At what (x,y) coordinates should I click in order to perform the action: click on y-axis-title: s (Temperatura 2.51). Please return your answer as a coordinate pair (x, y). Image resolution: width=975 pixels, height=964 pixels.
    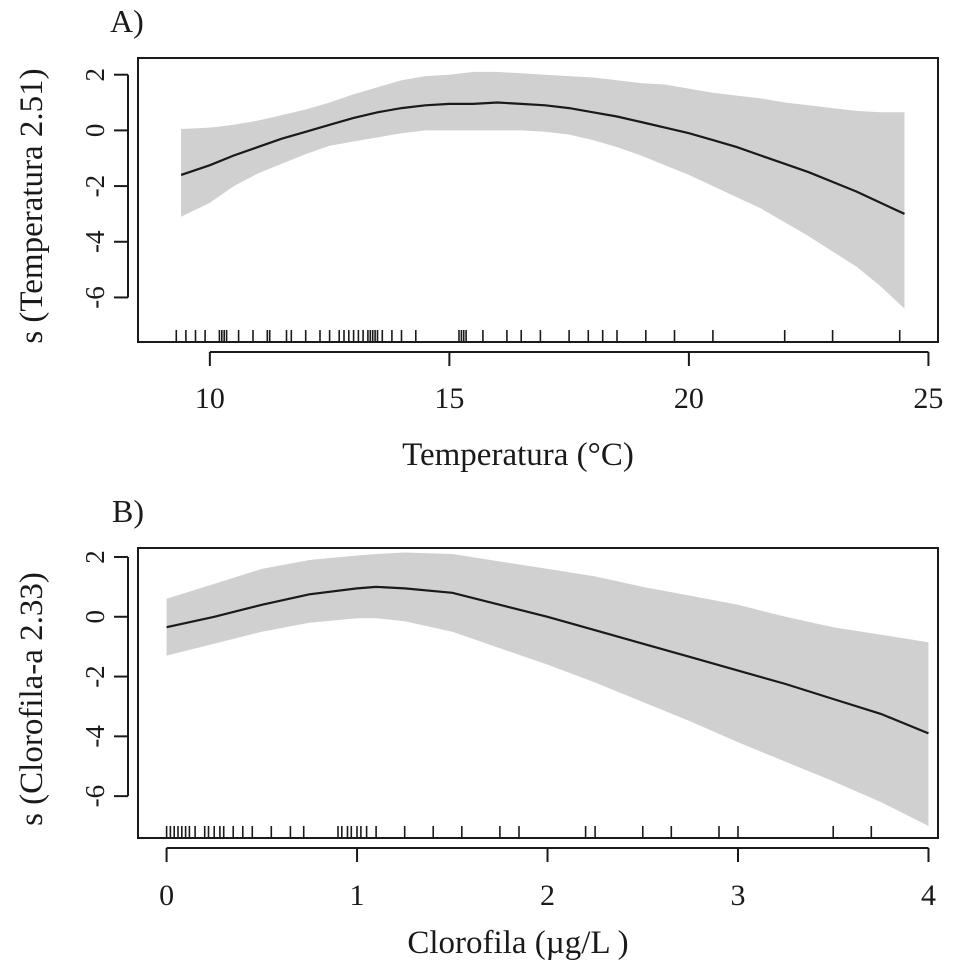
    Looking at the image, I should click on (32, 205).